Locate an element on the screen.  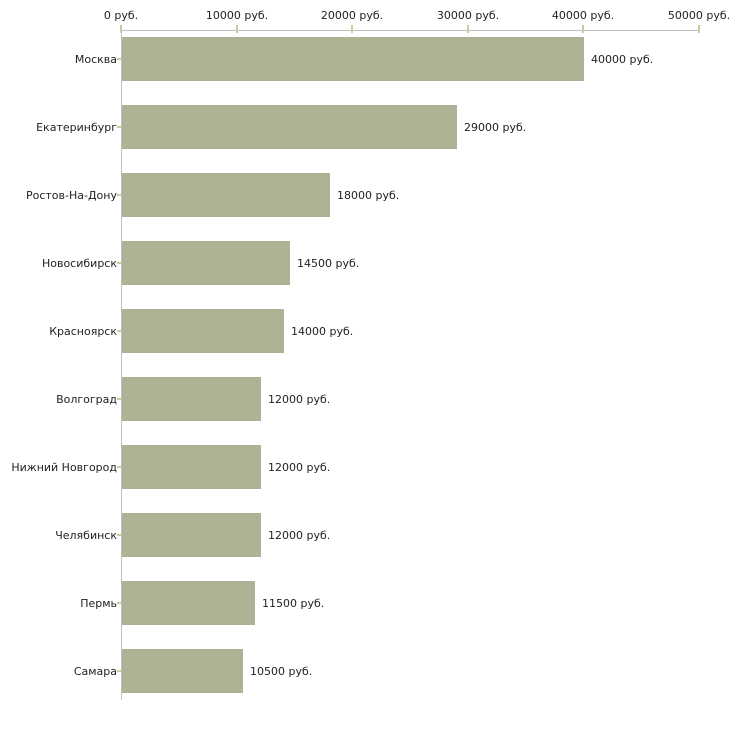
x-axis-tick-label: 50000 руб. is located at coordinates (698, 15).